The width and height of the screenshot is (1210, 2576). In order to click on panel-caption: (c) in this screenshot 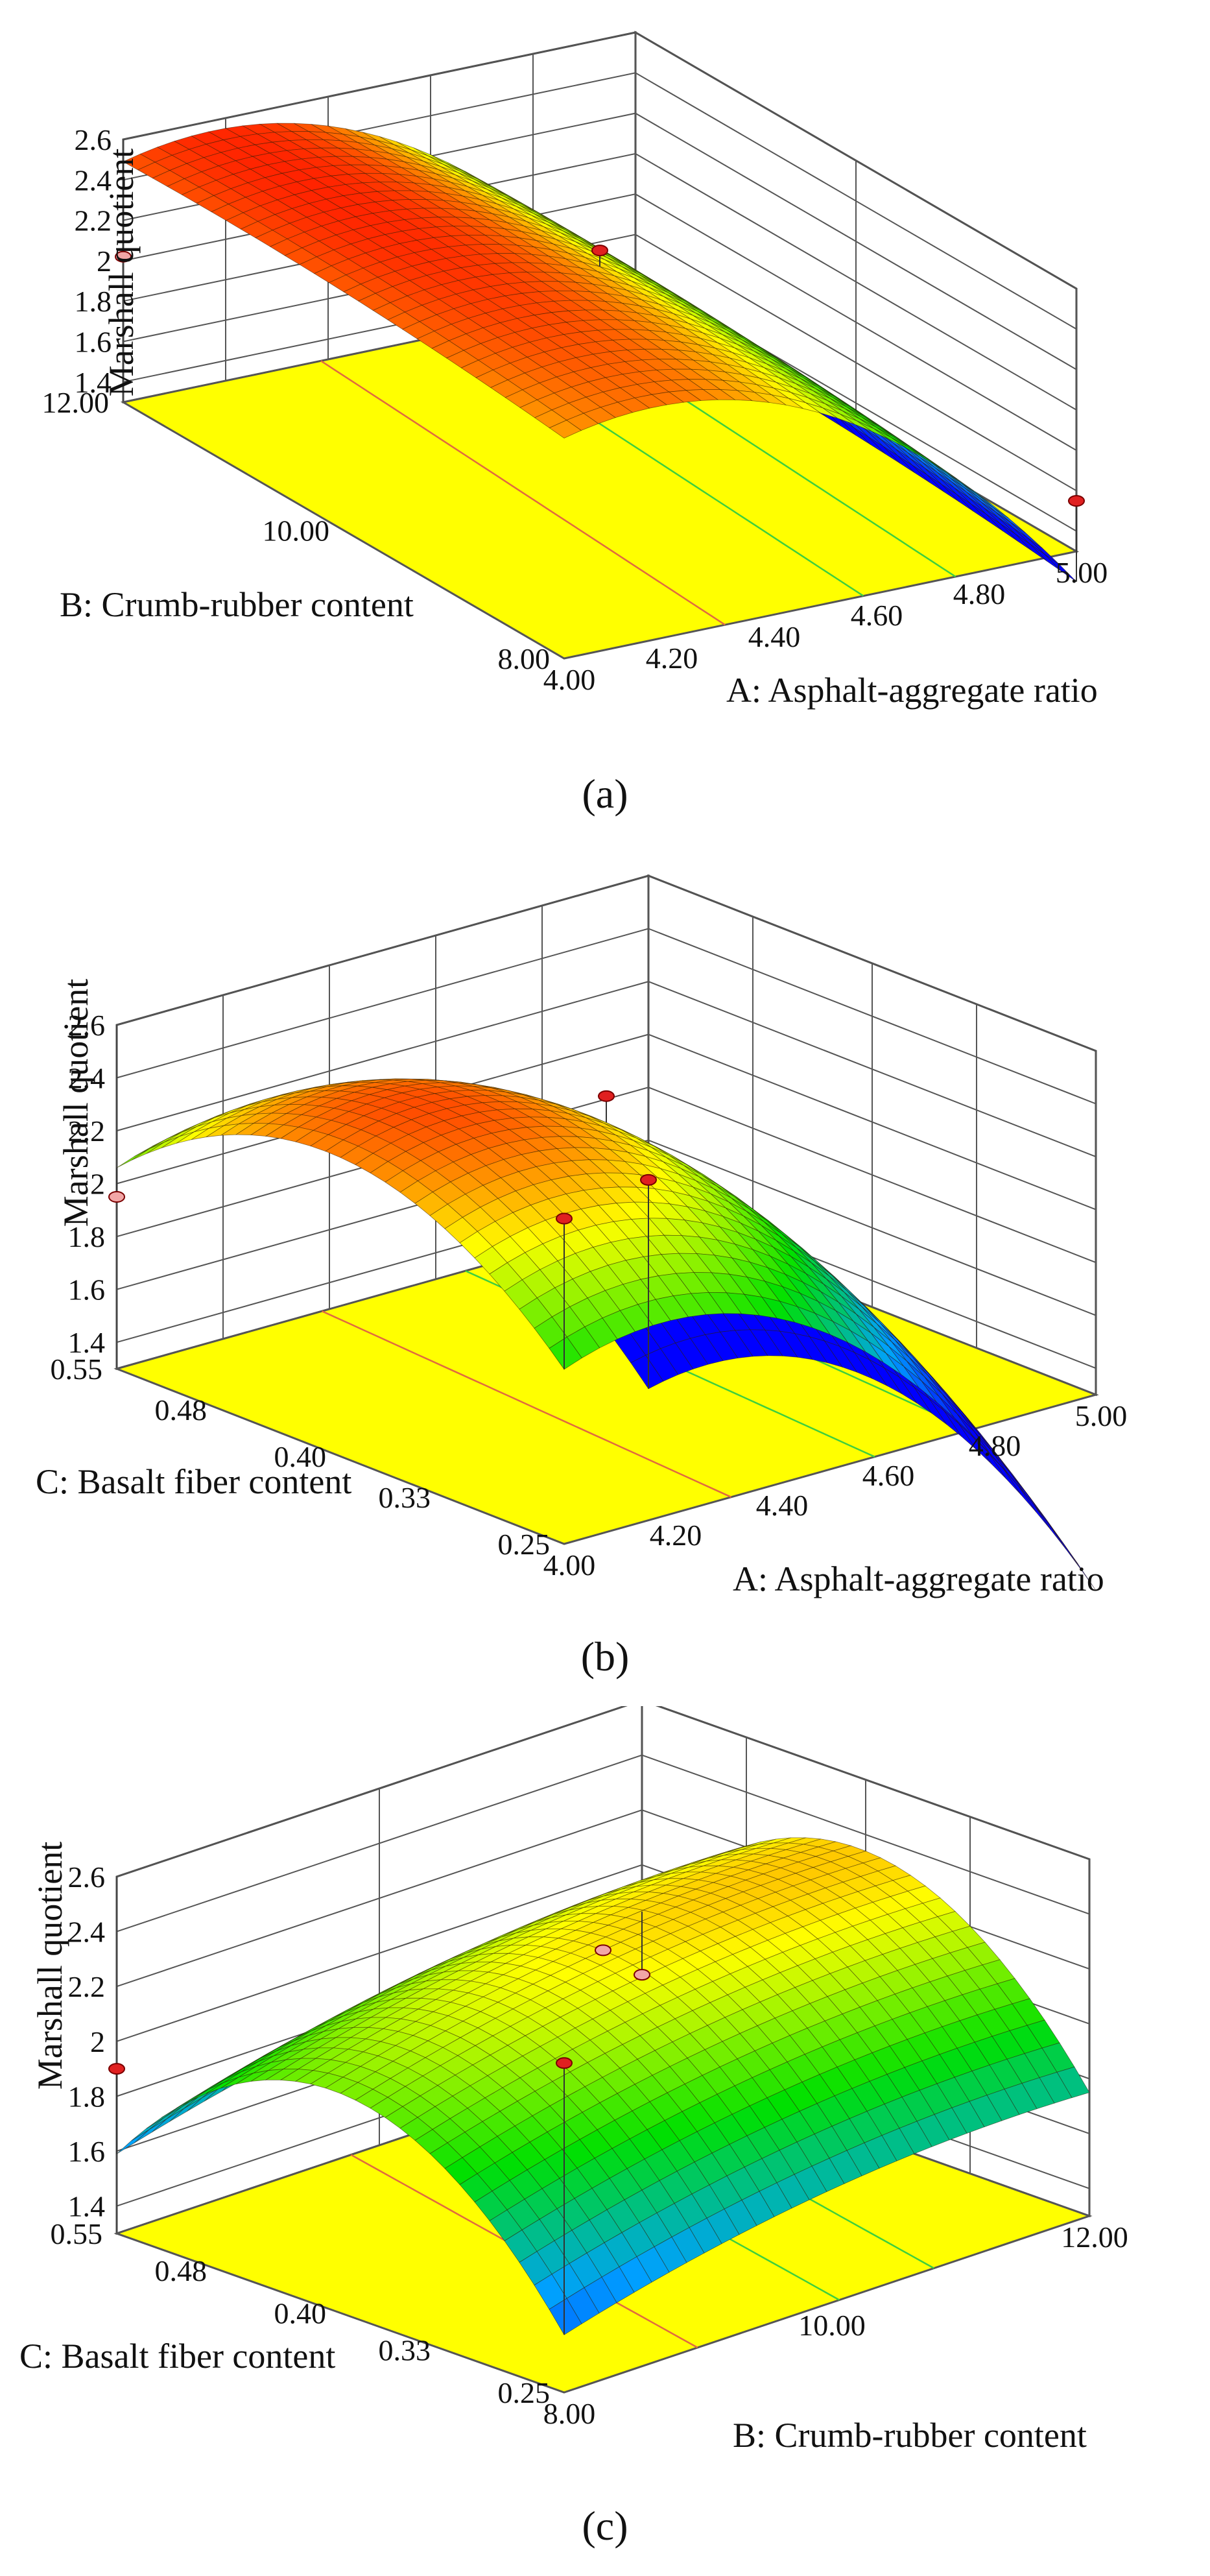, I will do `click(605, 2526)`.